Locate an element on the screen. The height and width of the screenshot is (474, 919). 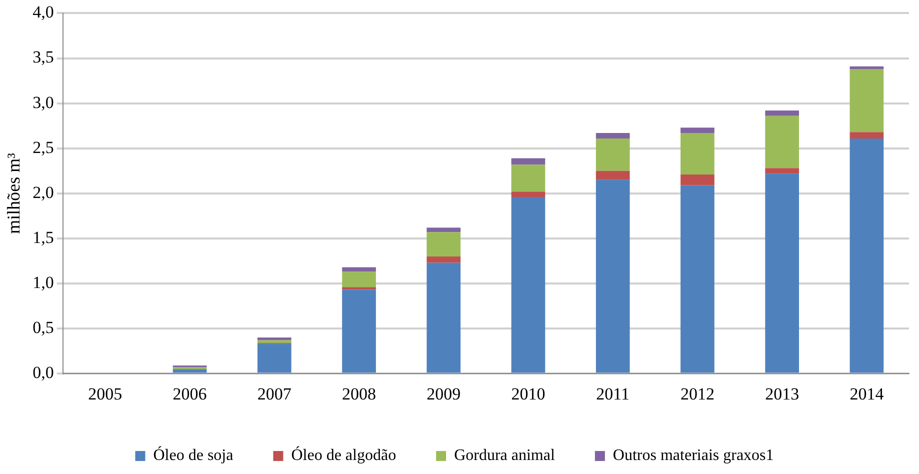
y-tick-label: 4,0 is located at coordinates (43, 12).